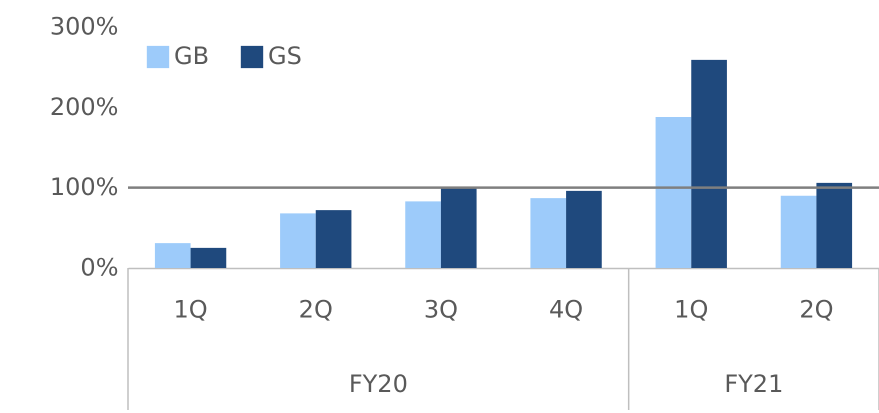 The image size is (879, 413). What do you see at coordinates (441, 310) in the screenshot?
I see `x-tick-label: 3Q` at bounding box center [441, 310].